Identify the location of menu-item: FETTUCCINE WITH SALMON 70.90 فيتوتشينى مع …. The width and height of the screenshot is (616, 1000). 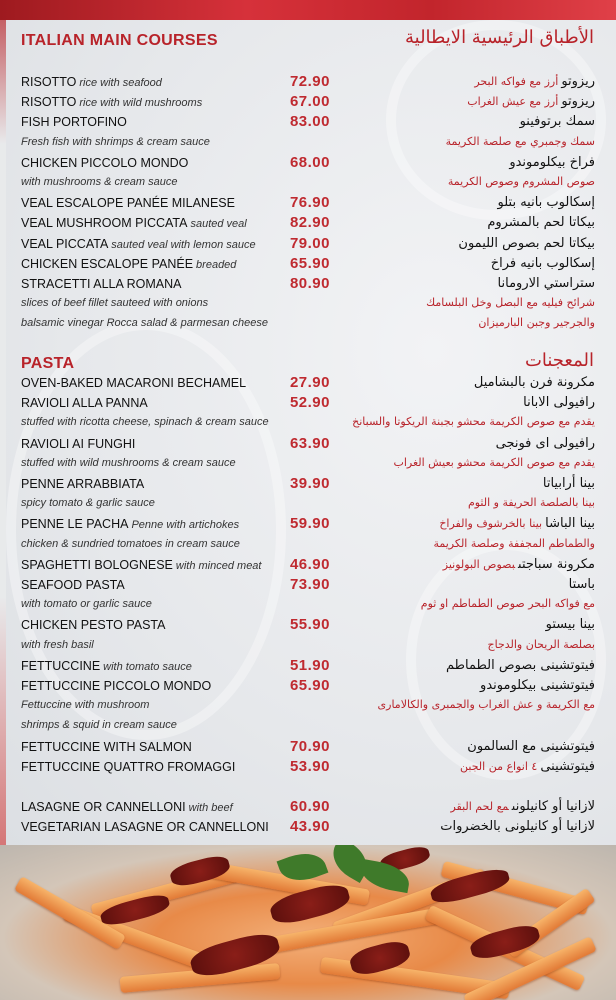
(308, 748).